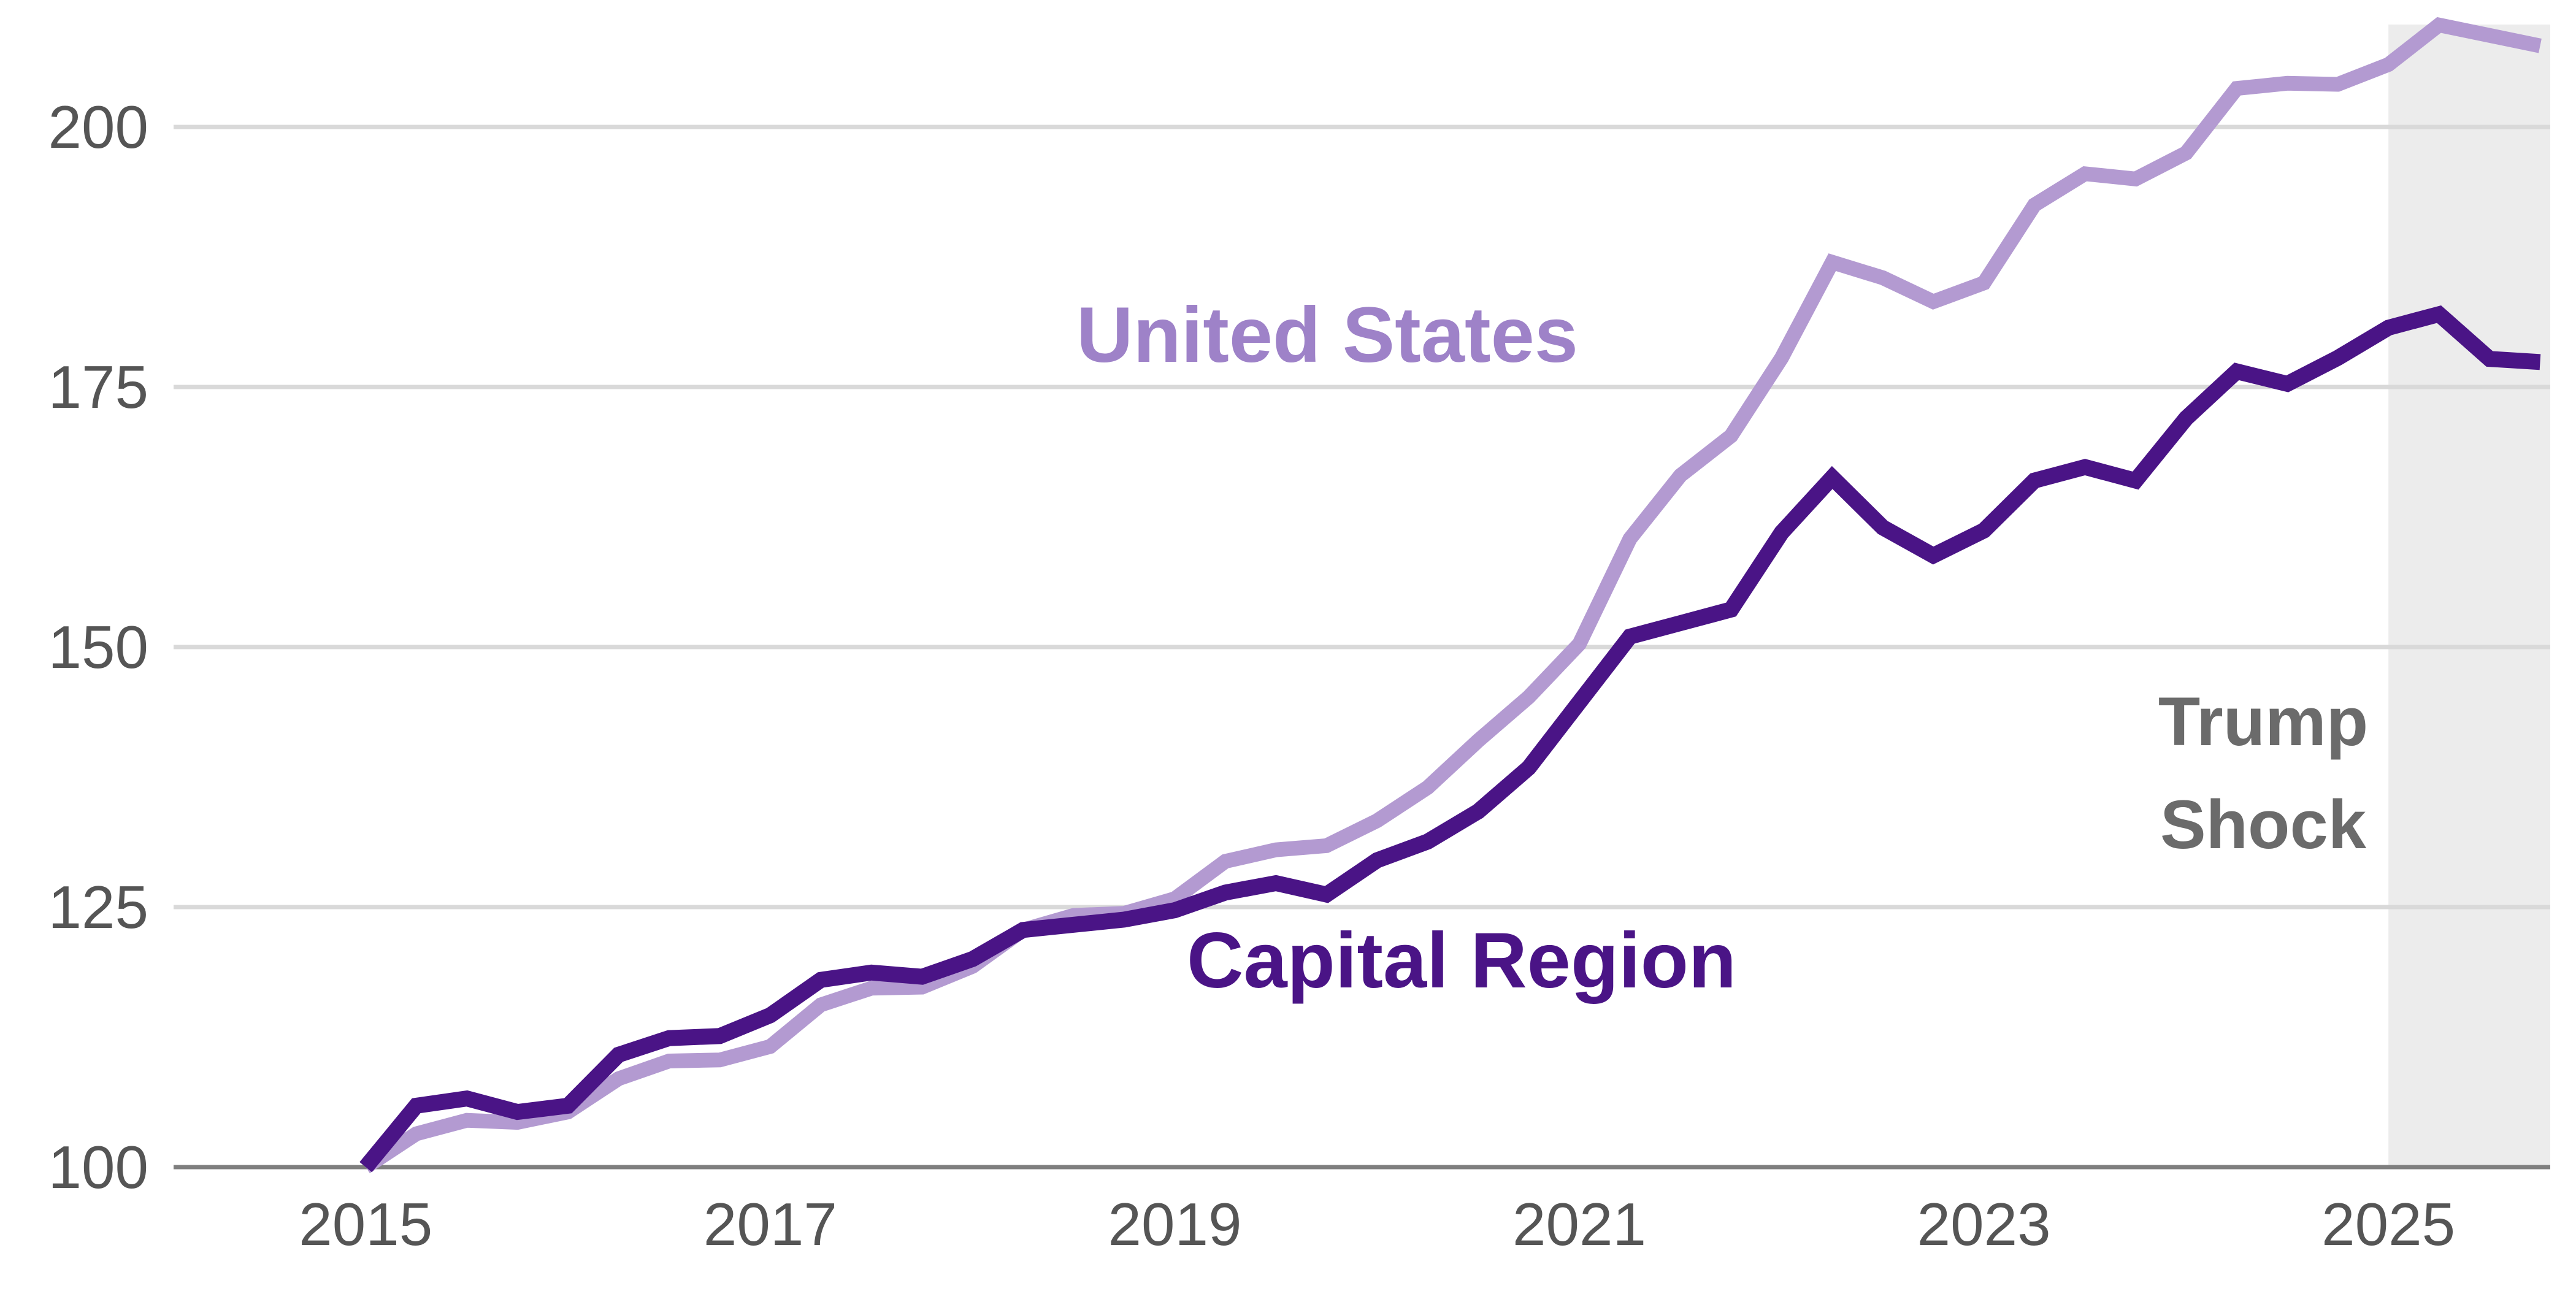 This screenshot has height=1291, width=2576. I want to click on y-tick-label-150: 150, so click(98, 647).